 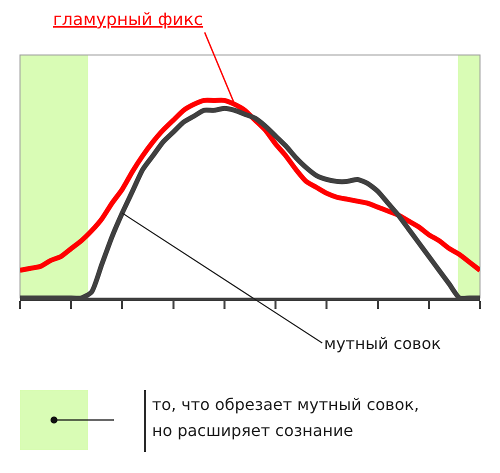 What do you see at coordinates (128, 20) in the screenshot?
I see `text: гламурный фикс` at bounding box center [128, 20].